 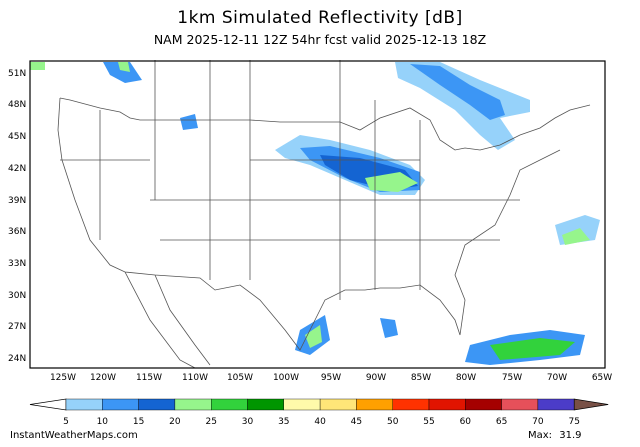 What do you see at coordinates (17, 169) in the screenshot?
I see `lat-tick-label: 42N` at bounding box center [17, 169].